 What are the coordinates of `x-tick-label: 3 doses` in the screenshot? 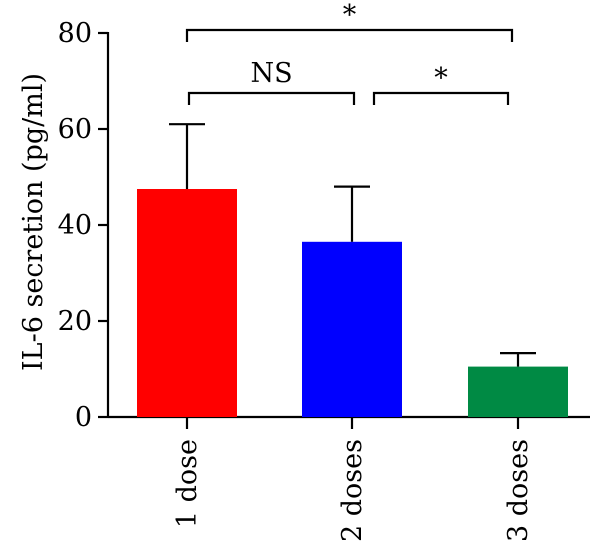 It's located at (518, 490).